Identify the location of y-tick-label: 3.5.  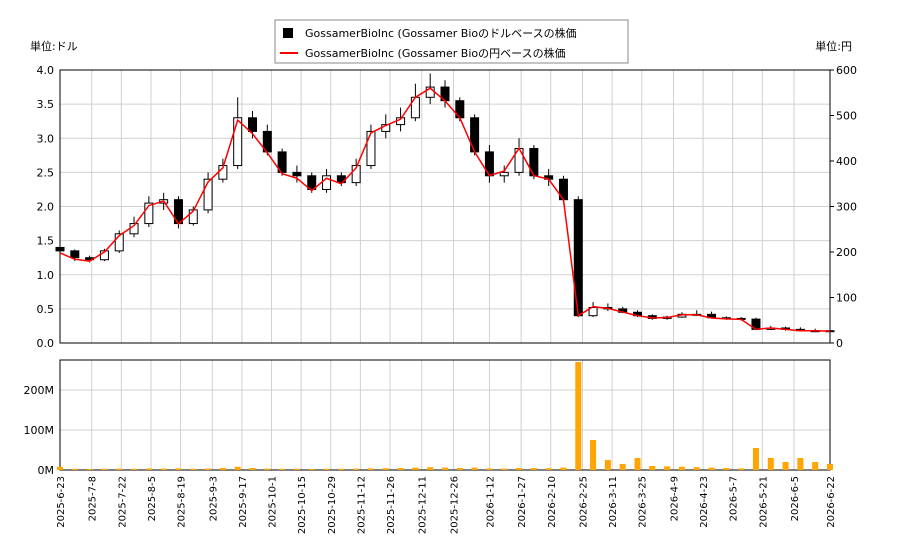
(46, 104).